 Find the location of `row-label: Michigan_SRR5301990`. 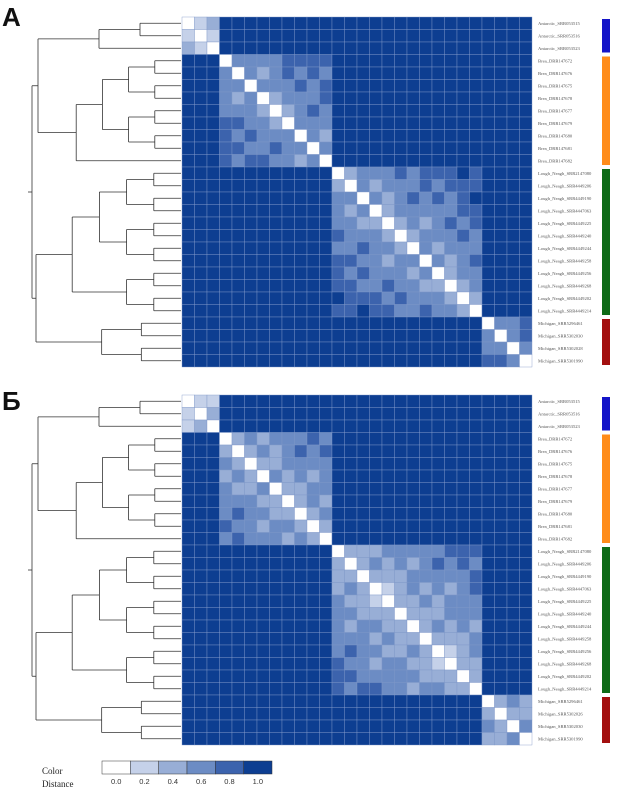

row-label: Michigan_SRR5301990 is located at coordinates (560, 738).